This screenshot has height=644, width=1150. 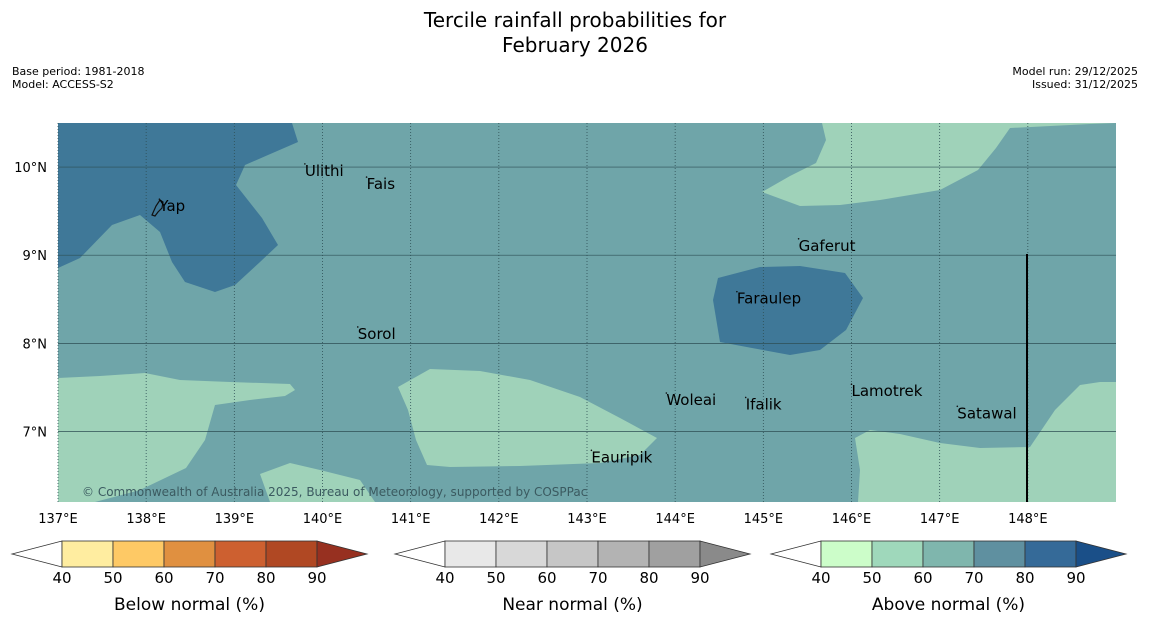 I want to click on place-label: Fais, so click(x=381, y=184).